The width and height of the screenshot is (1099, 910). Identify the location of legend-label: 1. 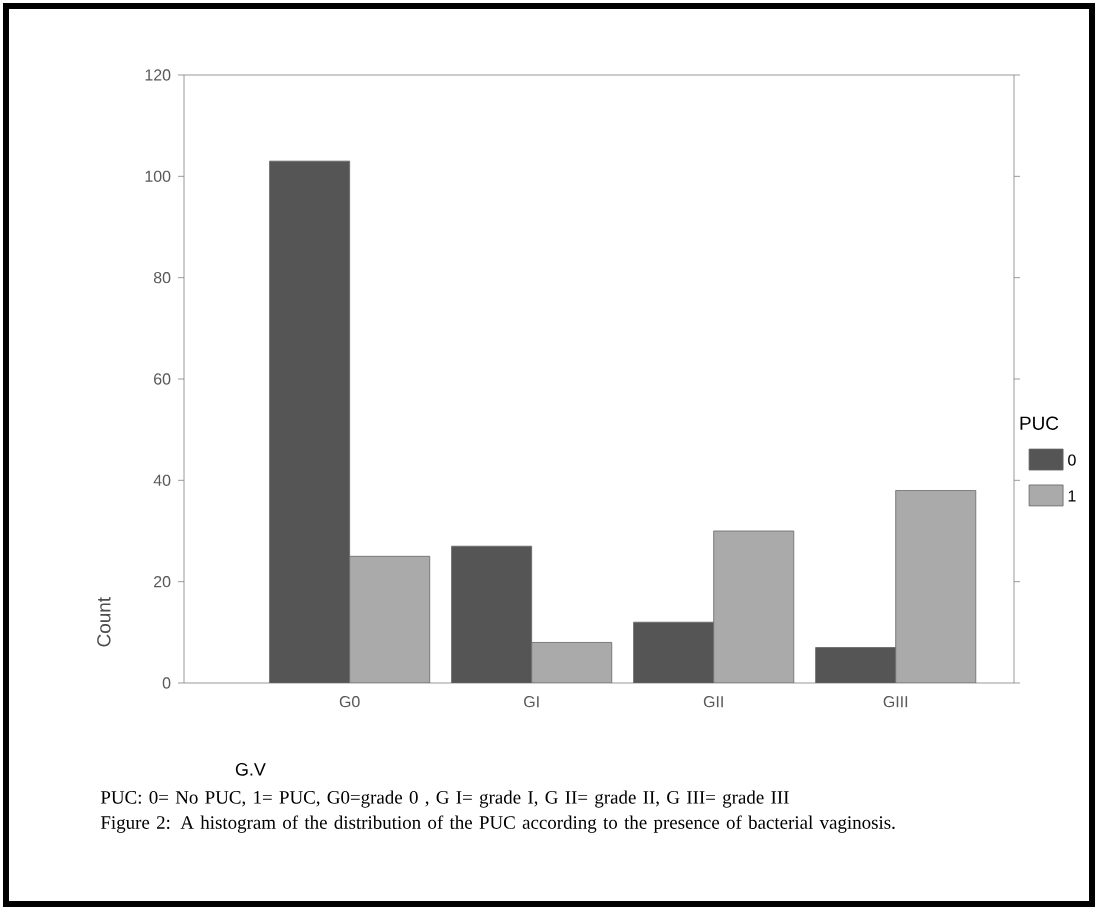
(1072, 496).